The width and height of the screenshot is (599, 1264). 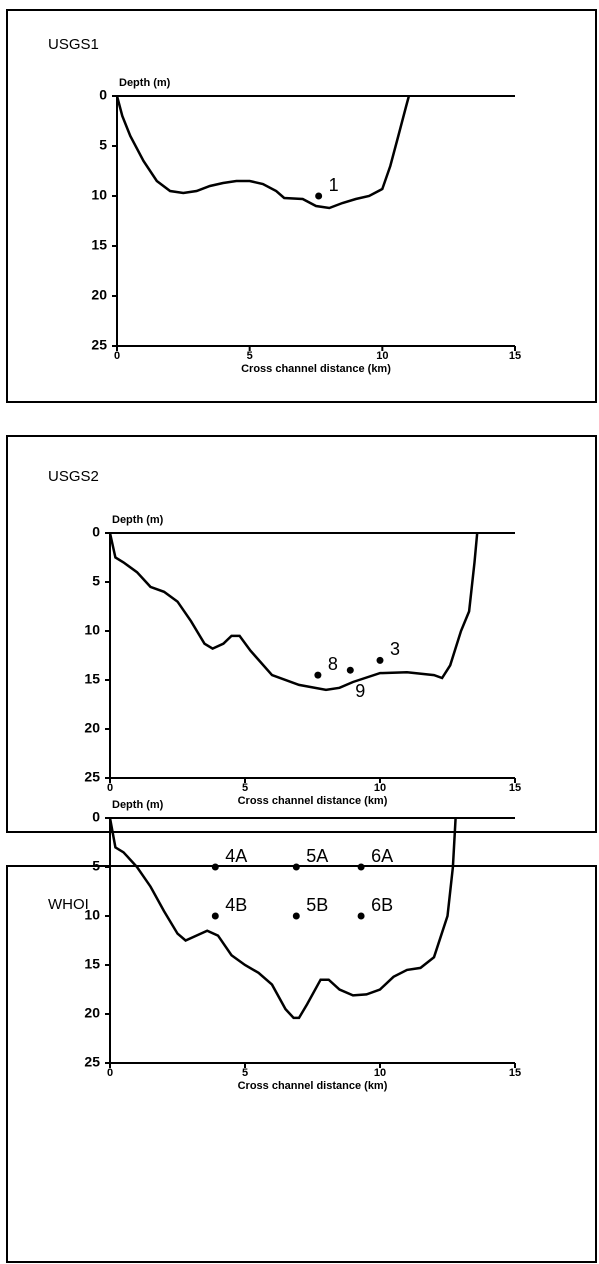 What do you see at coordinates (68, 904) in the screenshot?
I see `panel-title: WHOI` at bounding box center [68, 904].